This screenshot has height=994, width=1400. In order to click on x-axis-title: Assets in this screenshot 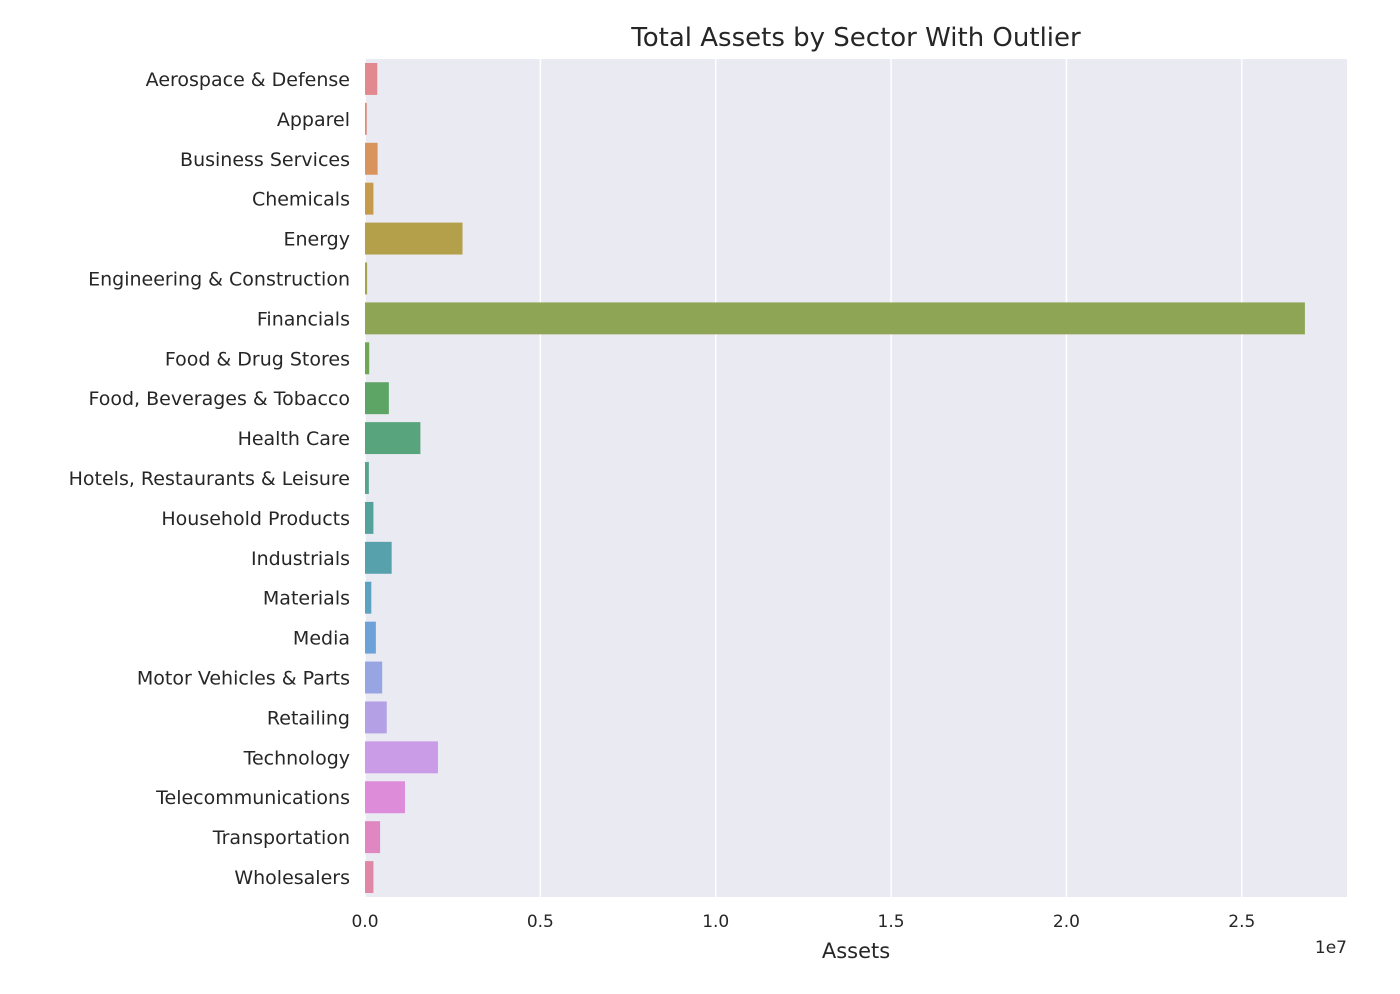, I will do `click(856, 951)`.